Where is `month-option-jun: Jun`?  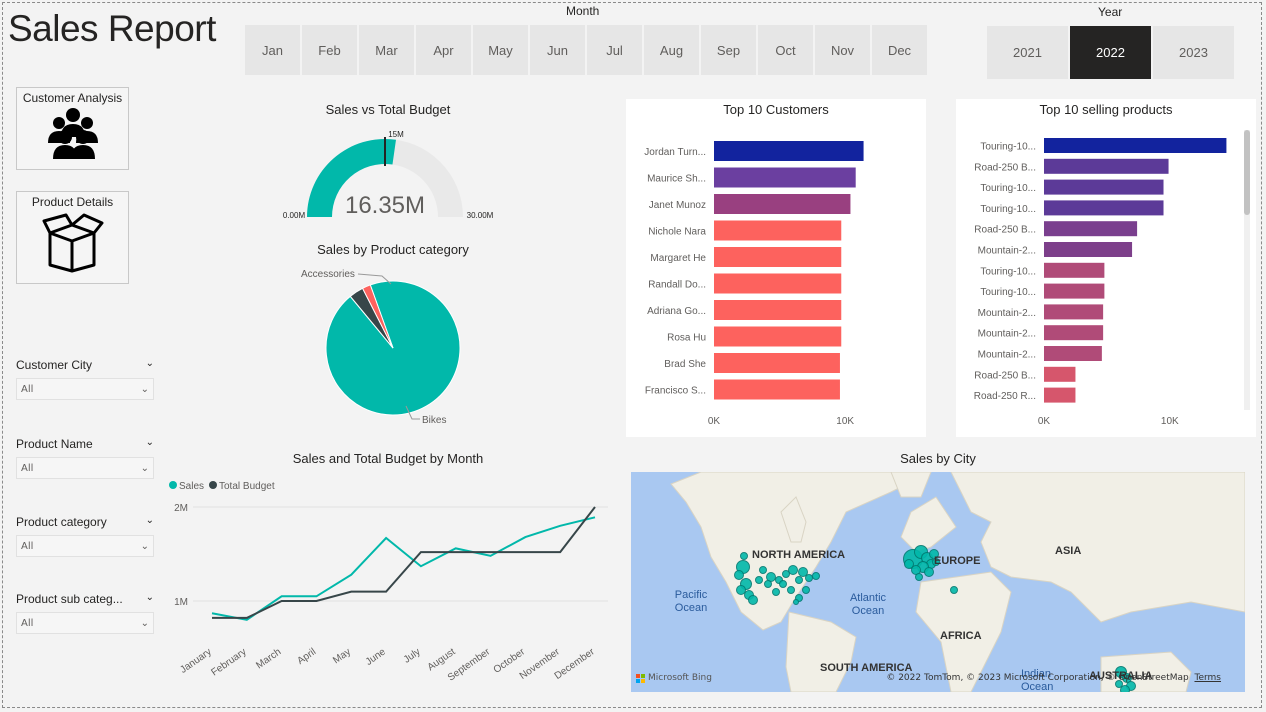 month-option-jun: Jun is located at coordinates (557, 50).